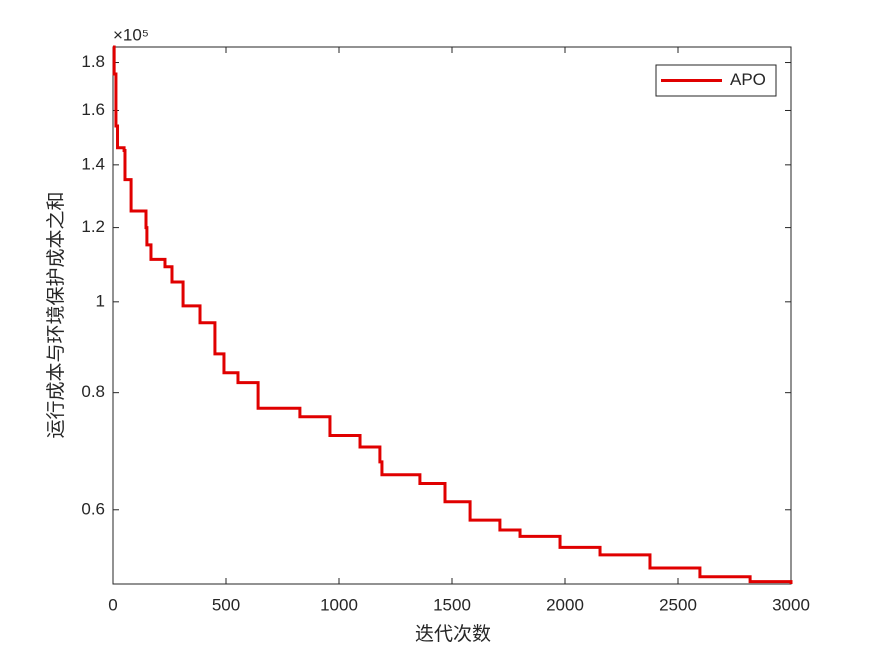 This screenshot has height=661, width=875. What do you see at coordinates (93, 226) in the screenshot?
I see `y-tick-label: 1.2` at bounding box center [93, 226].